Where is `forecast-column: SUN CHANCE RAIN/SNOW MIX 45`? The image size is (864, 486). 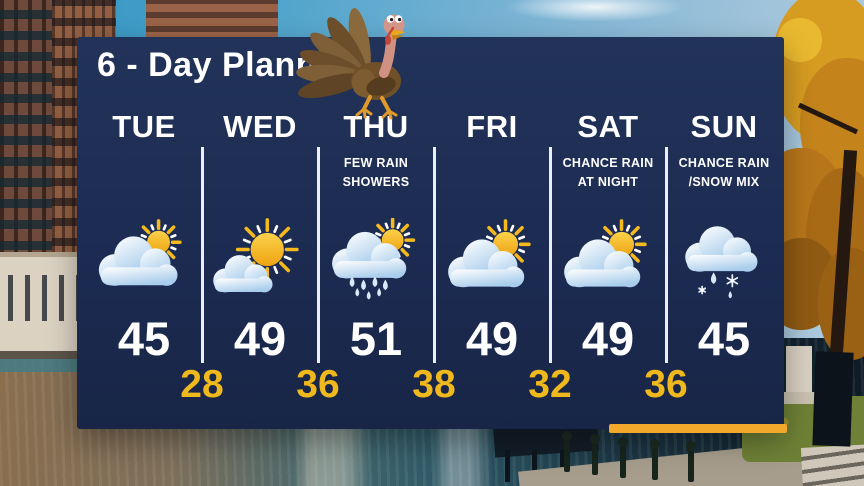
forecast-column: SUN CHANCE RAIN/SNOW MIX 45 is located at coordinates (724, 237).